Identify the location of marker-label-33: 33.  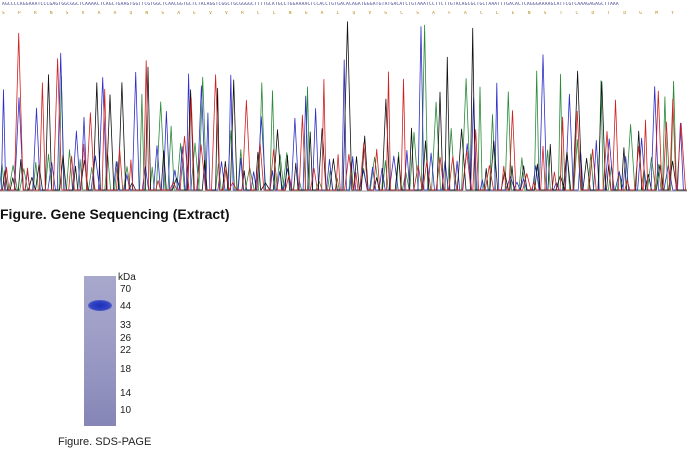
(126, 325).